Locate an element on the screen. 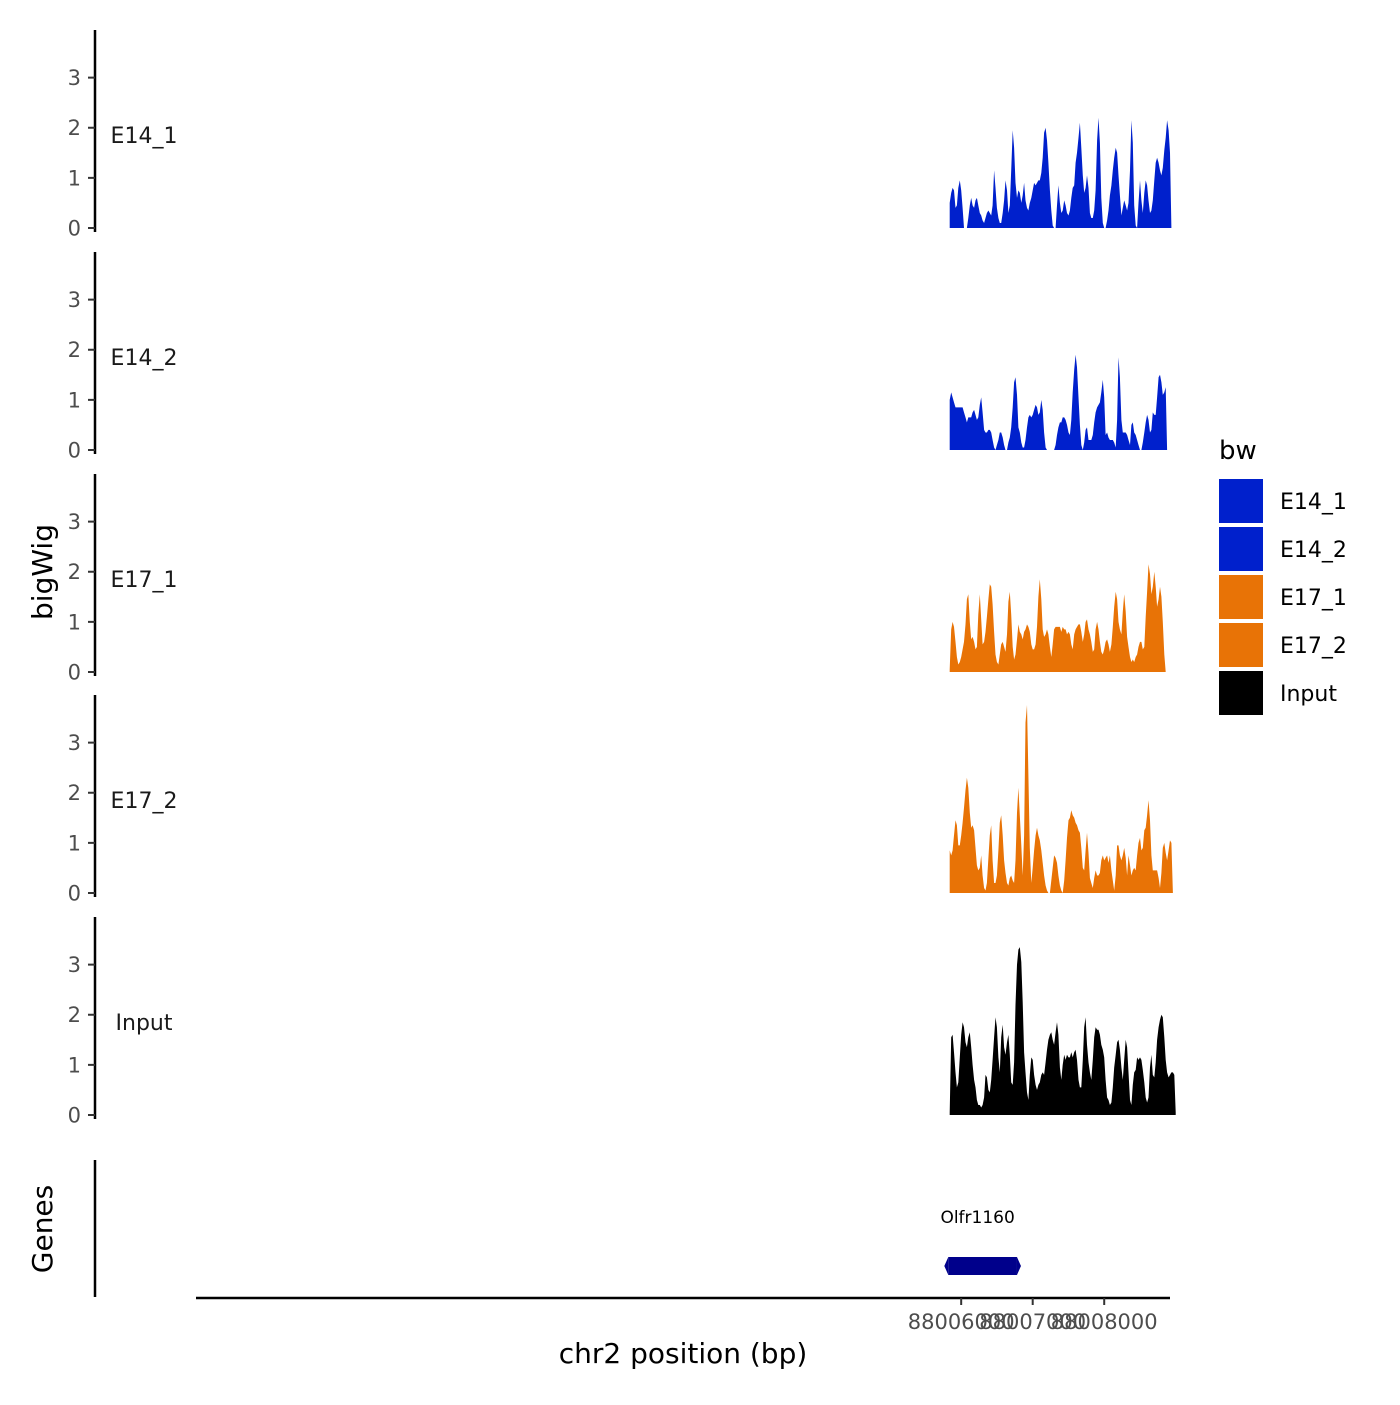  y-tick-label-E17_1-2: 2 is located at coordinates (74, 572).